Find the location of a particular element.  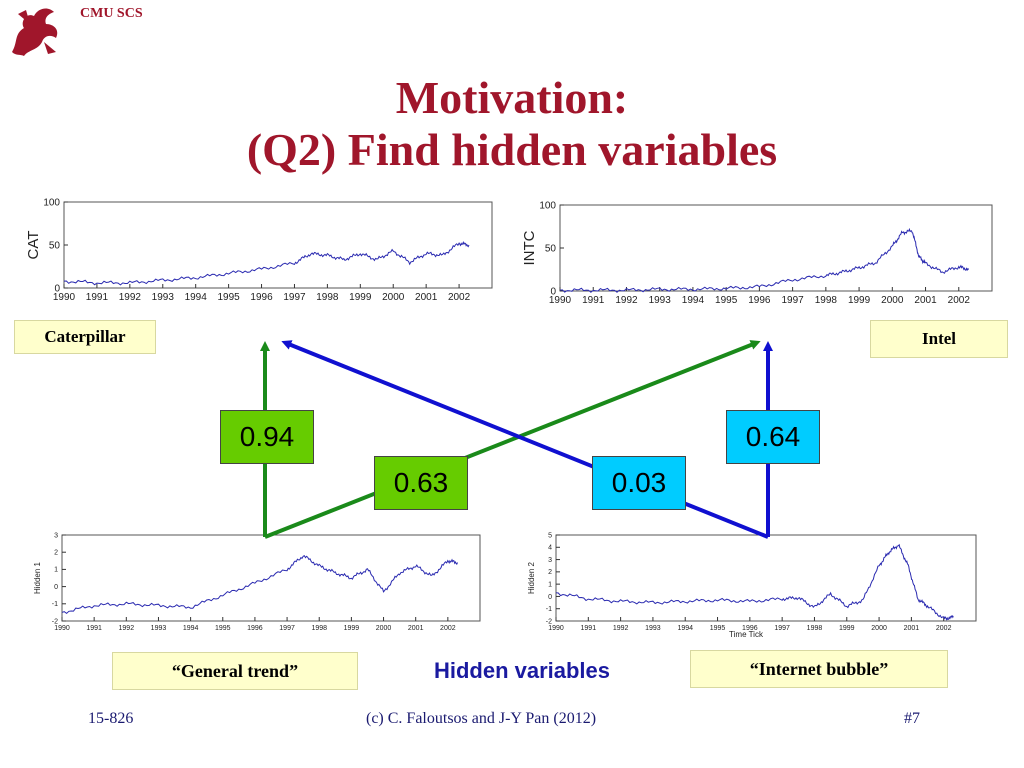

y-tick-label: 4 is located at coordinates (550, 548).